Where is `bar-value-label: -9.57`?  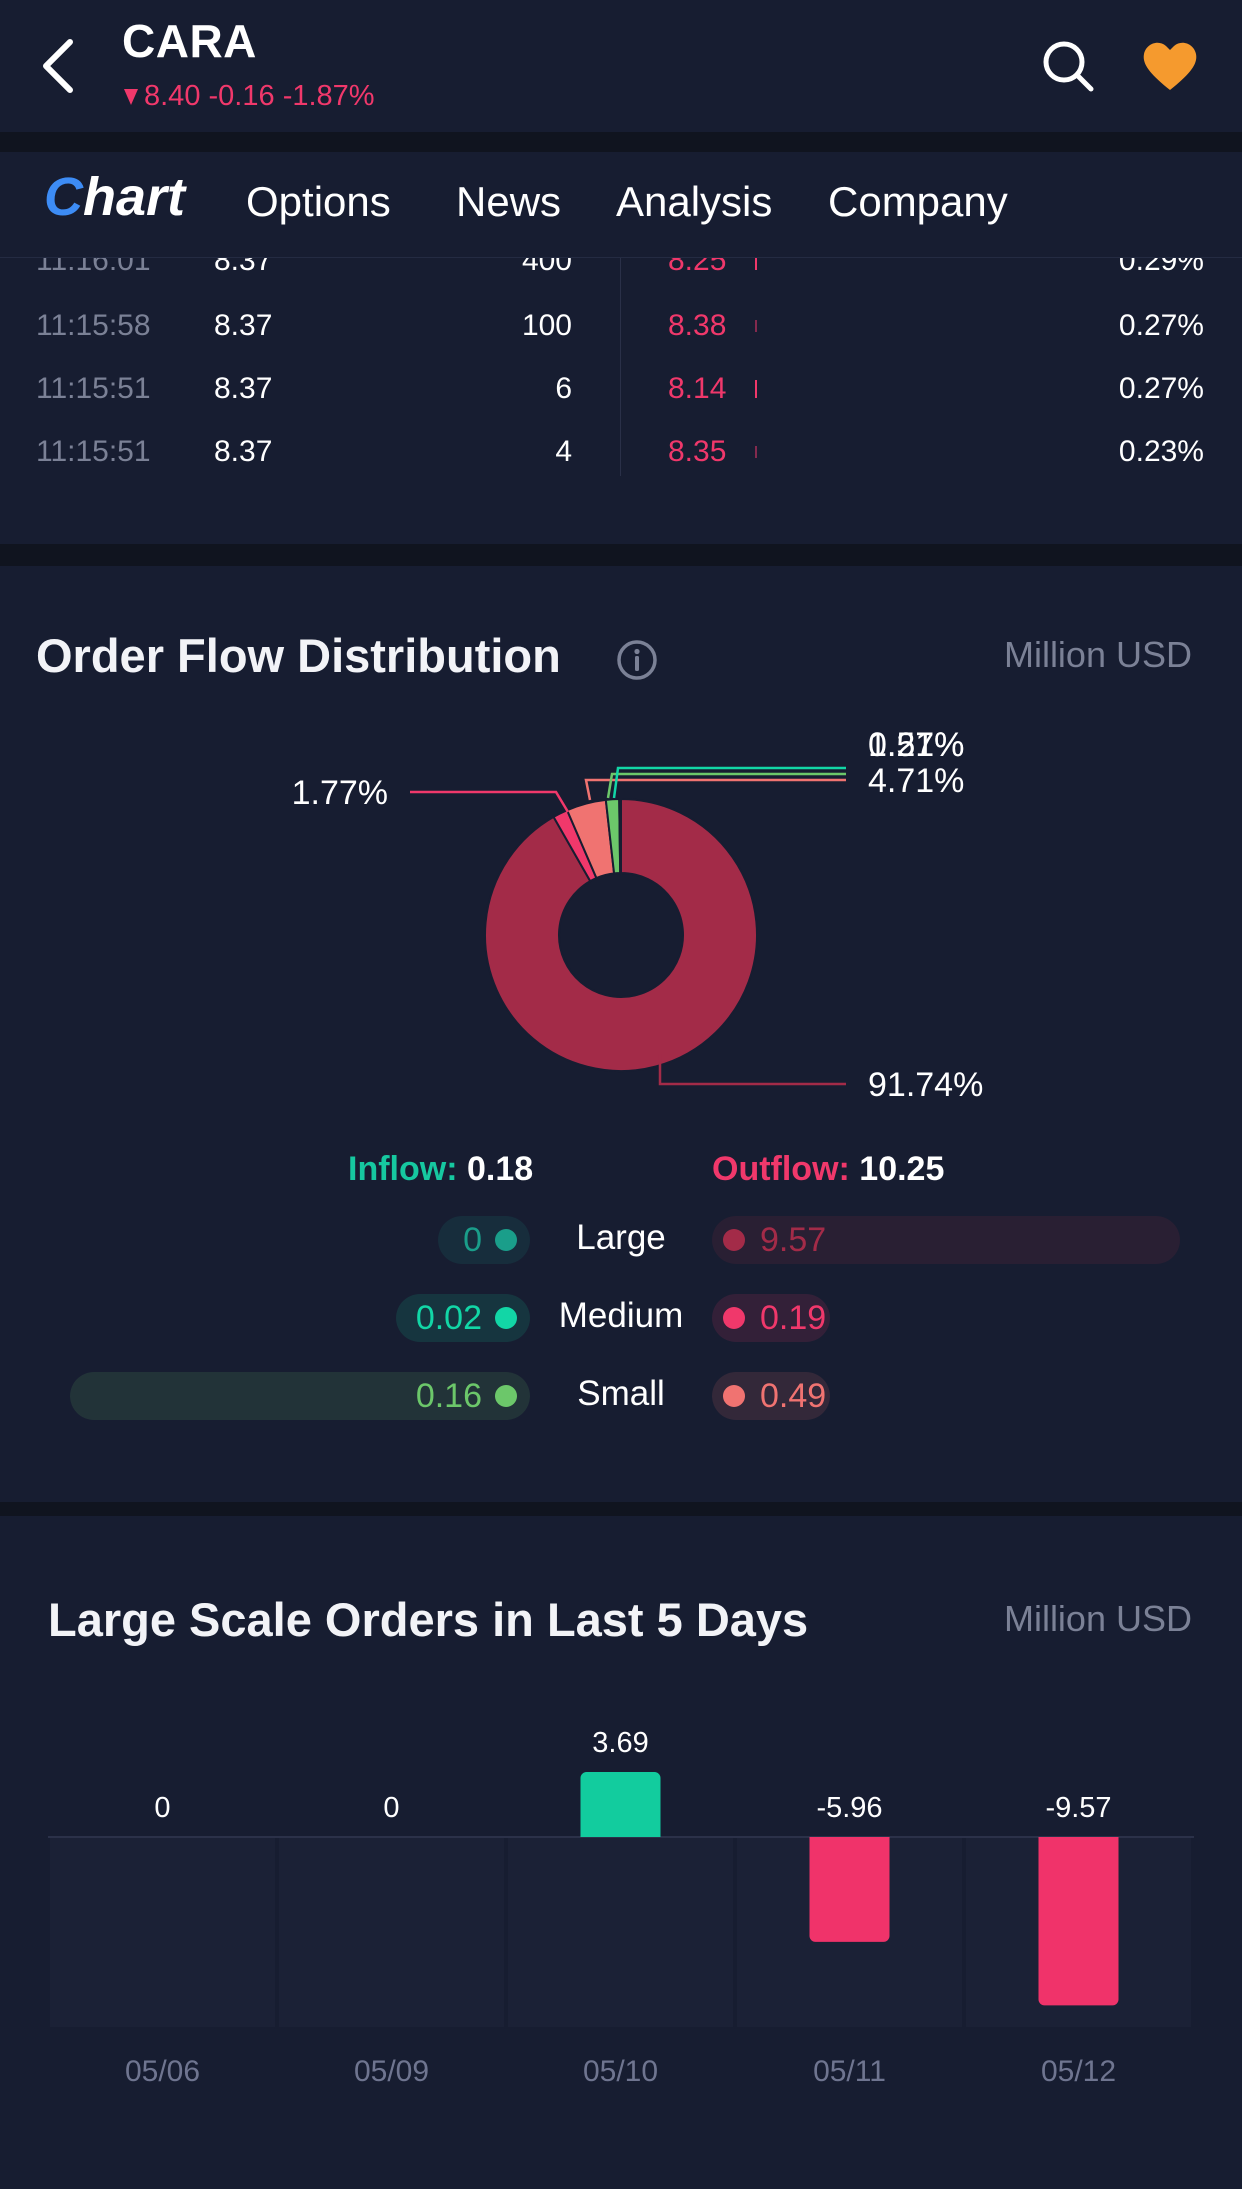
bar-value-label: -9.57 is located at coordinates (1078, 1808).